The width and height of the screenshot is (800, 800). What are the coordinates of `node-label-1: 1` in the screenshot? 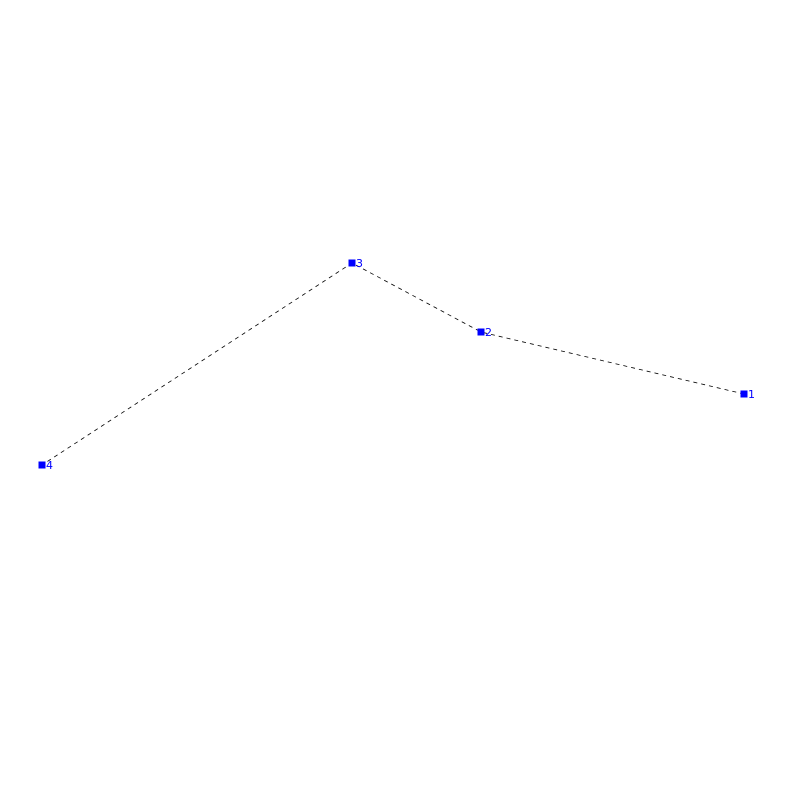 It's located at (751, 394).